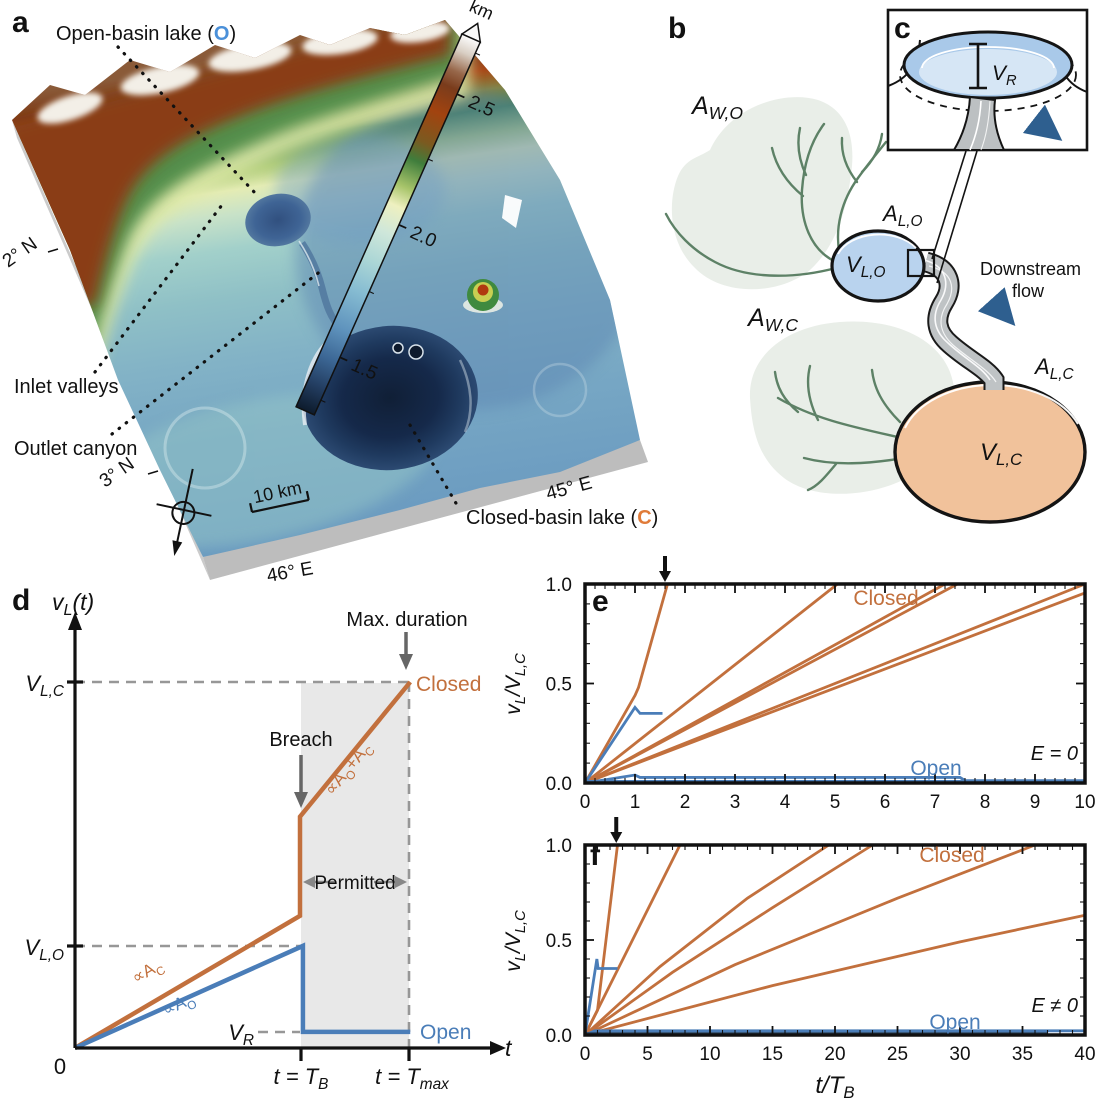 Image resolution: width=1102 pixels, height=1106 pixels. Describe the element at coordinates (921, 263) in the screenshot. I see `outlet-zoom-box` at that location.